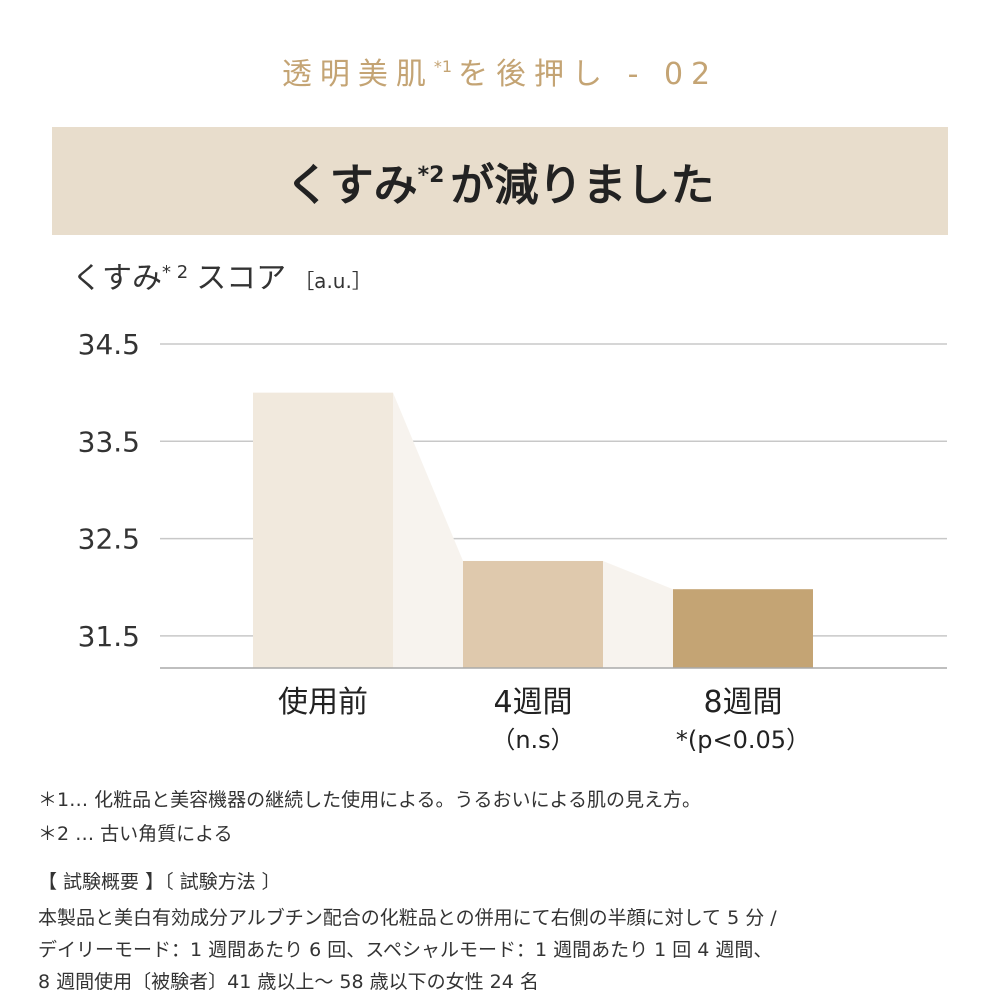 This screenshot has height=1005, width=1001. I want to click on banner-bg, so click(500, 181).